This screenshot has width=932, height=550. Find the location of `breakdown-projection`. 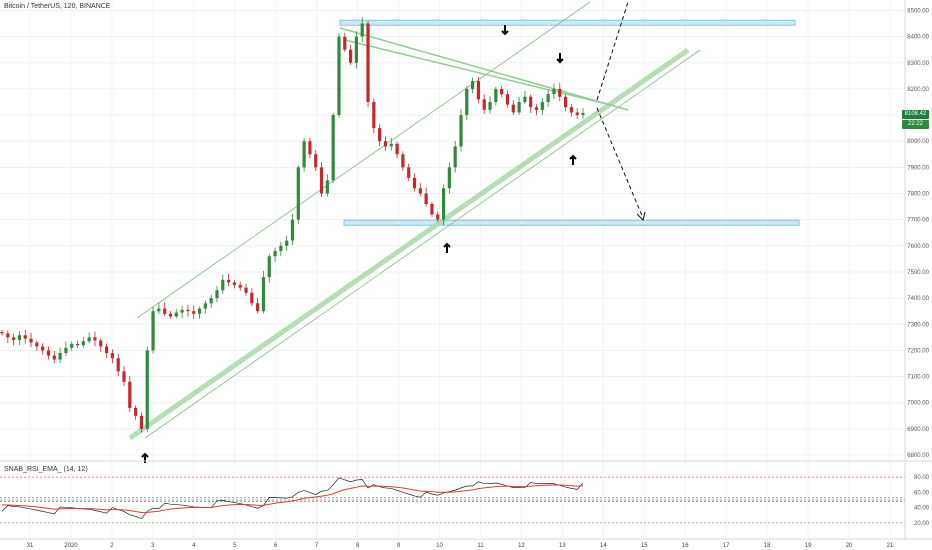

breakdown-projection is located at coordinates (620, 163).